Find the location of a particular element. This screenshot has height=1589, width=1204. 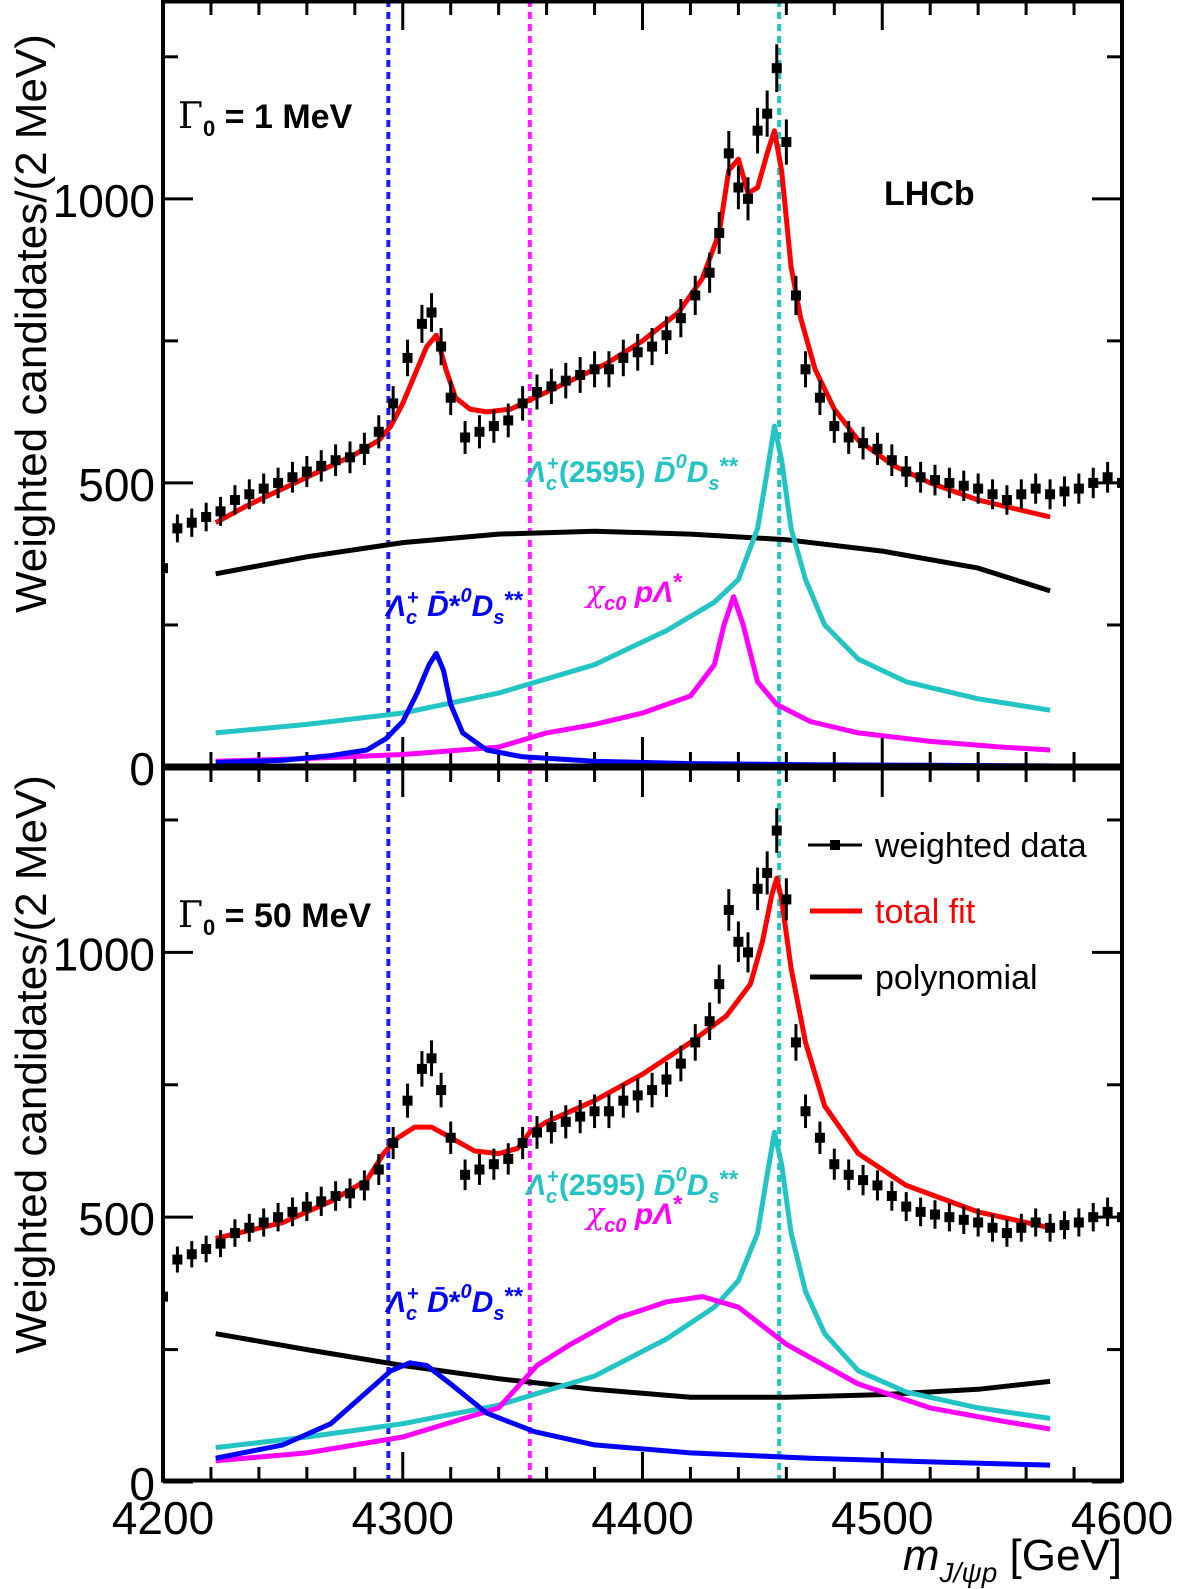

series-c-2595-d-ds-line is located at coordinates (633, 579).